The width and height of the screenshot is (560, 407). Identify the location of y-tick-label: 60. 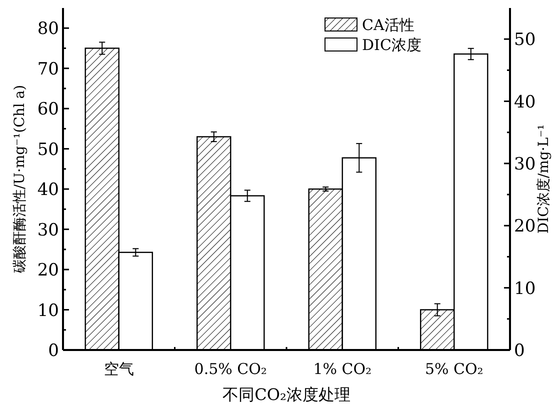
(48, 110).